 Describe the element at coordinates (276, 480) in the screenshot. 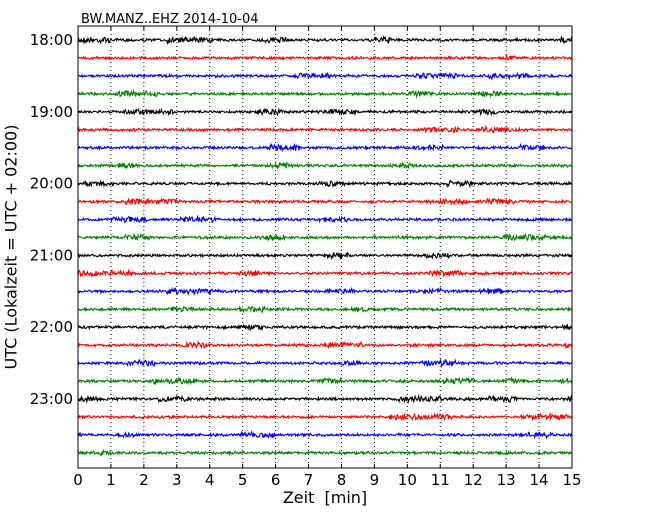

I see `x-tick-label: 6` at that location.